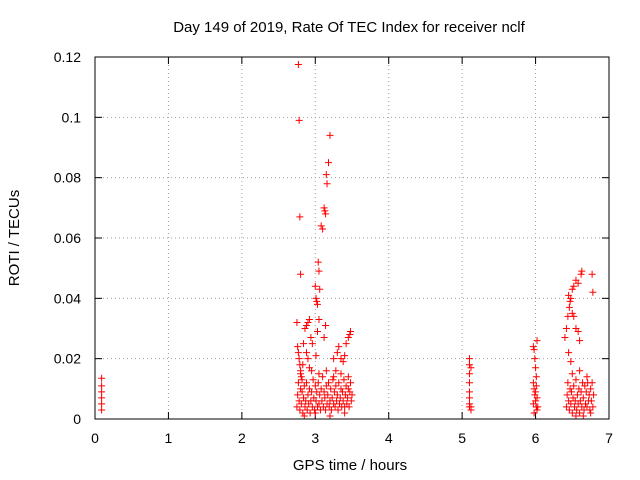 The width and height of the screenshot is (640, 480). What do you see at coordinates (462, 438) in the screenshot?
I see `x-tick-label: 5` at bounding box center [462, 438].